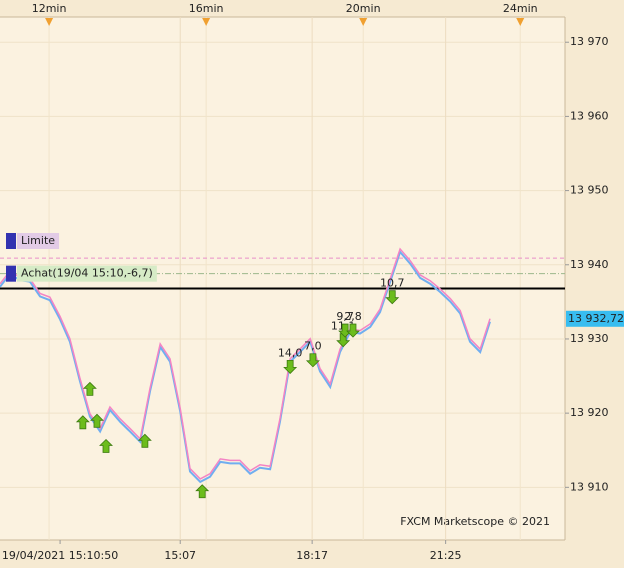 The height and width of the screenshot is (568, 624). What do you see at coordinates (589, 190) in the screenshot?
I see `y-tick-label: 13 950` at bounding box center [589, 190].